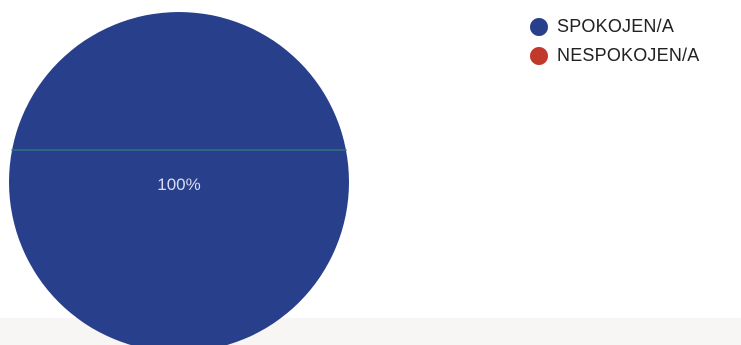 This screenshot has height=345, width=741. What do you see at coordinates (539, 26) in the screenshot?
I see `legend-swatch-spokojen` at bounding box center [539, 26].